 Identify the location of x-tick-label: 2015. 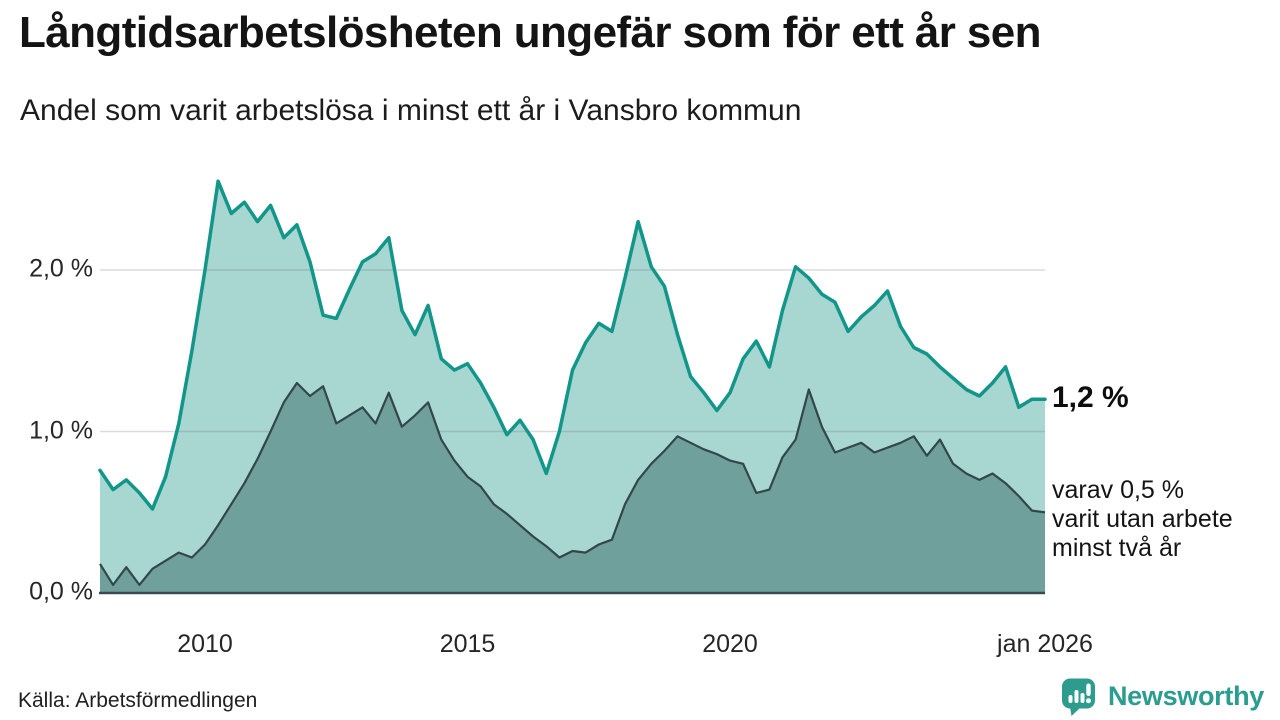
(467, 644).